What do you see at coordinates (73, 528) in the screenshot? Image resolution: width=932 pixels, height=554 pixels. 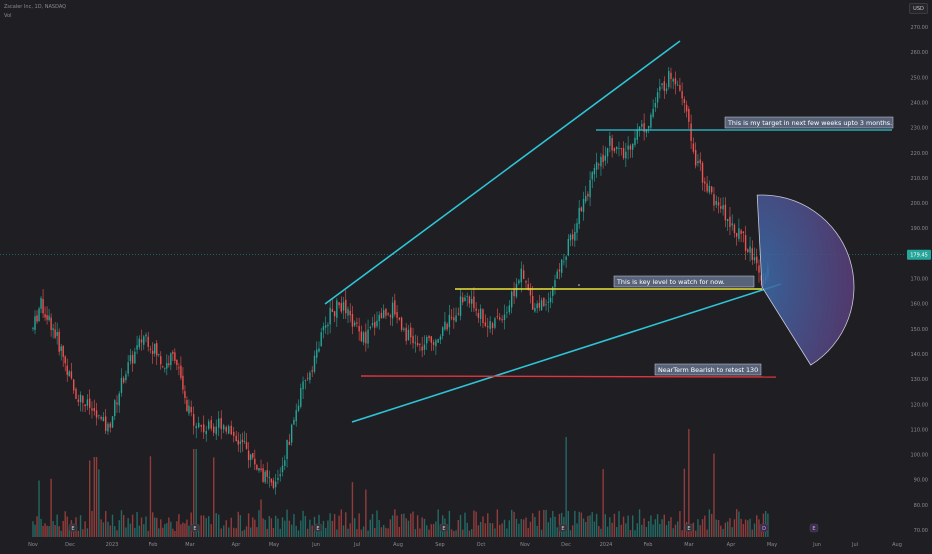 I see `event-marker: E` at bounding box center [73, 528].